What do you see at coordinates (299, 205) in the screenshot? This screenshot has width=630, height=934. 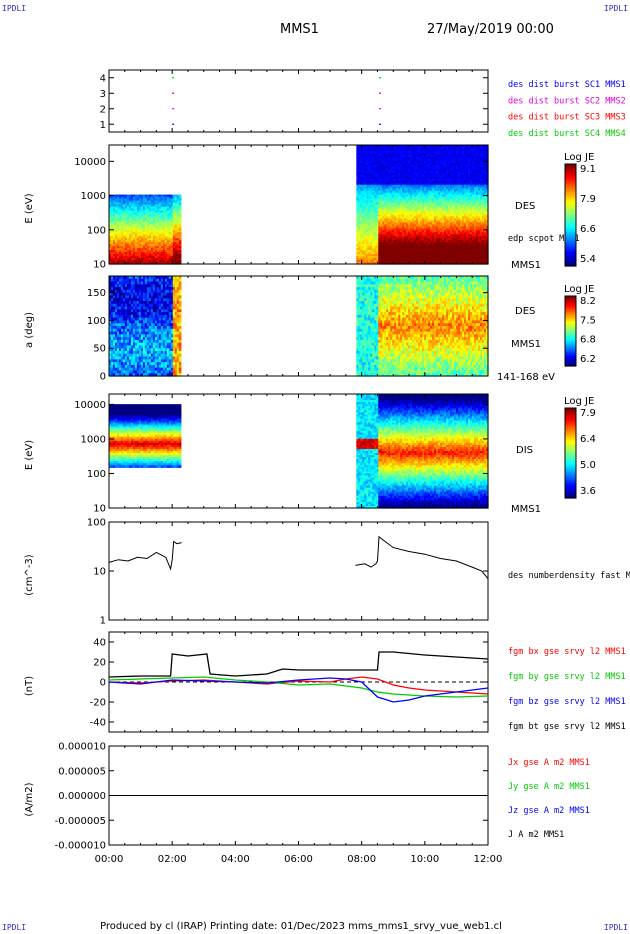 I see `des-energy-spectrogram` at bounding box center [299, 205].